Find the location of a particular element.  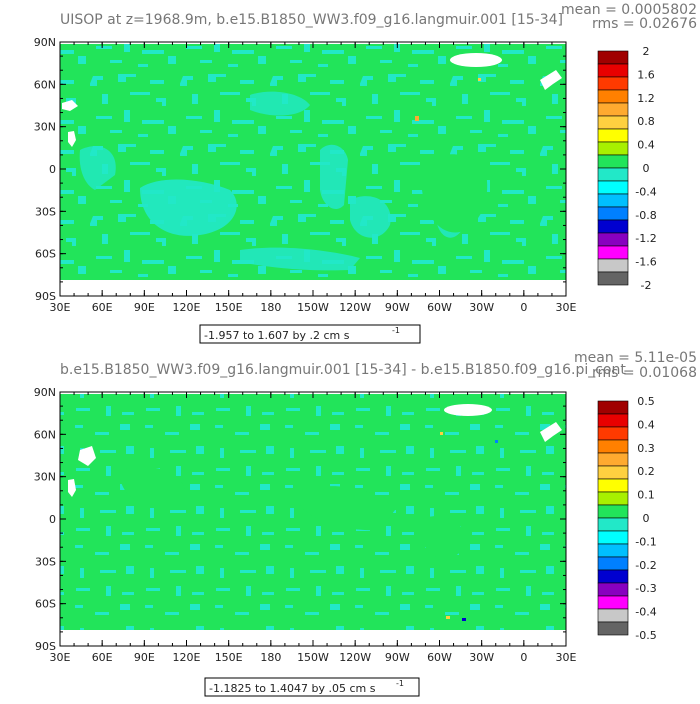

panel-1-colorbar: 2 1.6 1.2 0.8 0.4 0 -0.4 -0.8 -1.2 -1.6 -2 is located at coordinates (627, 168).